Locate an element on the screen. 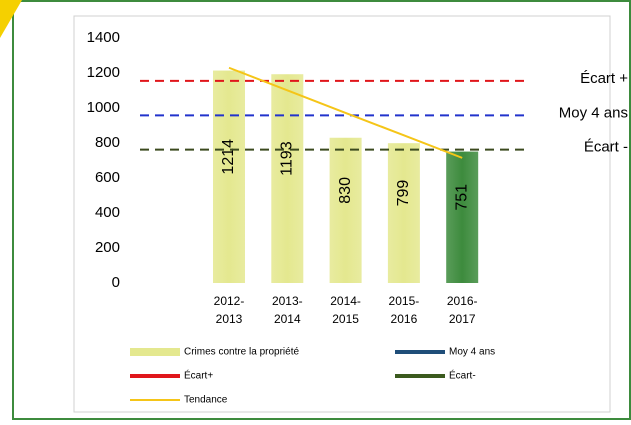  corner-decoration is located at coordinates (11, 19).